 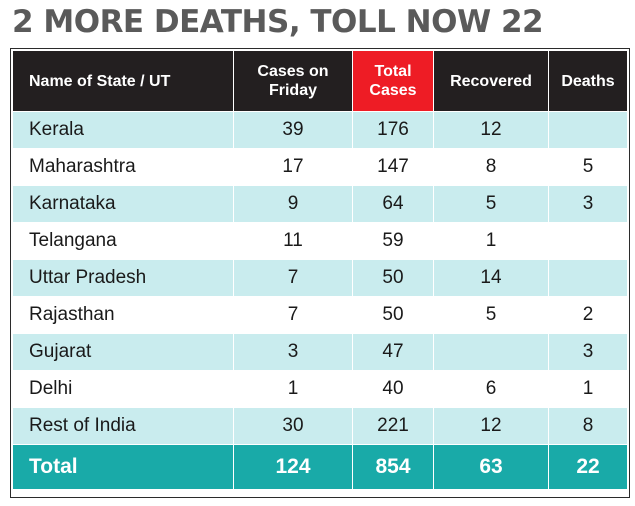 What do you see at coordinates (491, 167) in the screenshot?
I see `table-cell-recovered: 8` at bounding box center [491, 167].